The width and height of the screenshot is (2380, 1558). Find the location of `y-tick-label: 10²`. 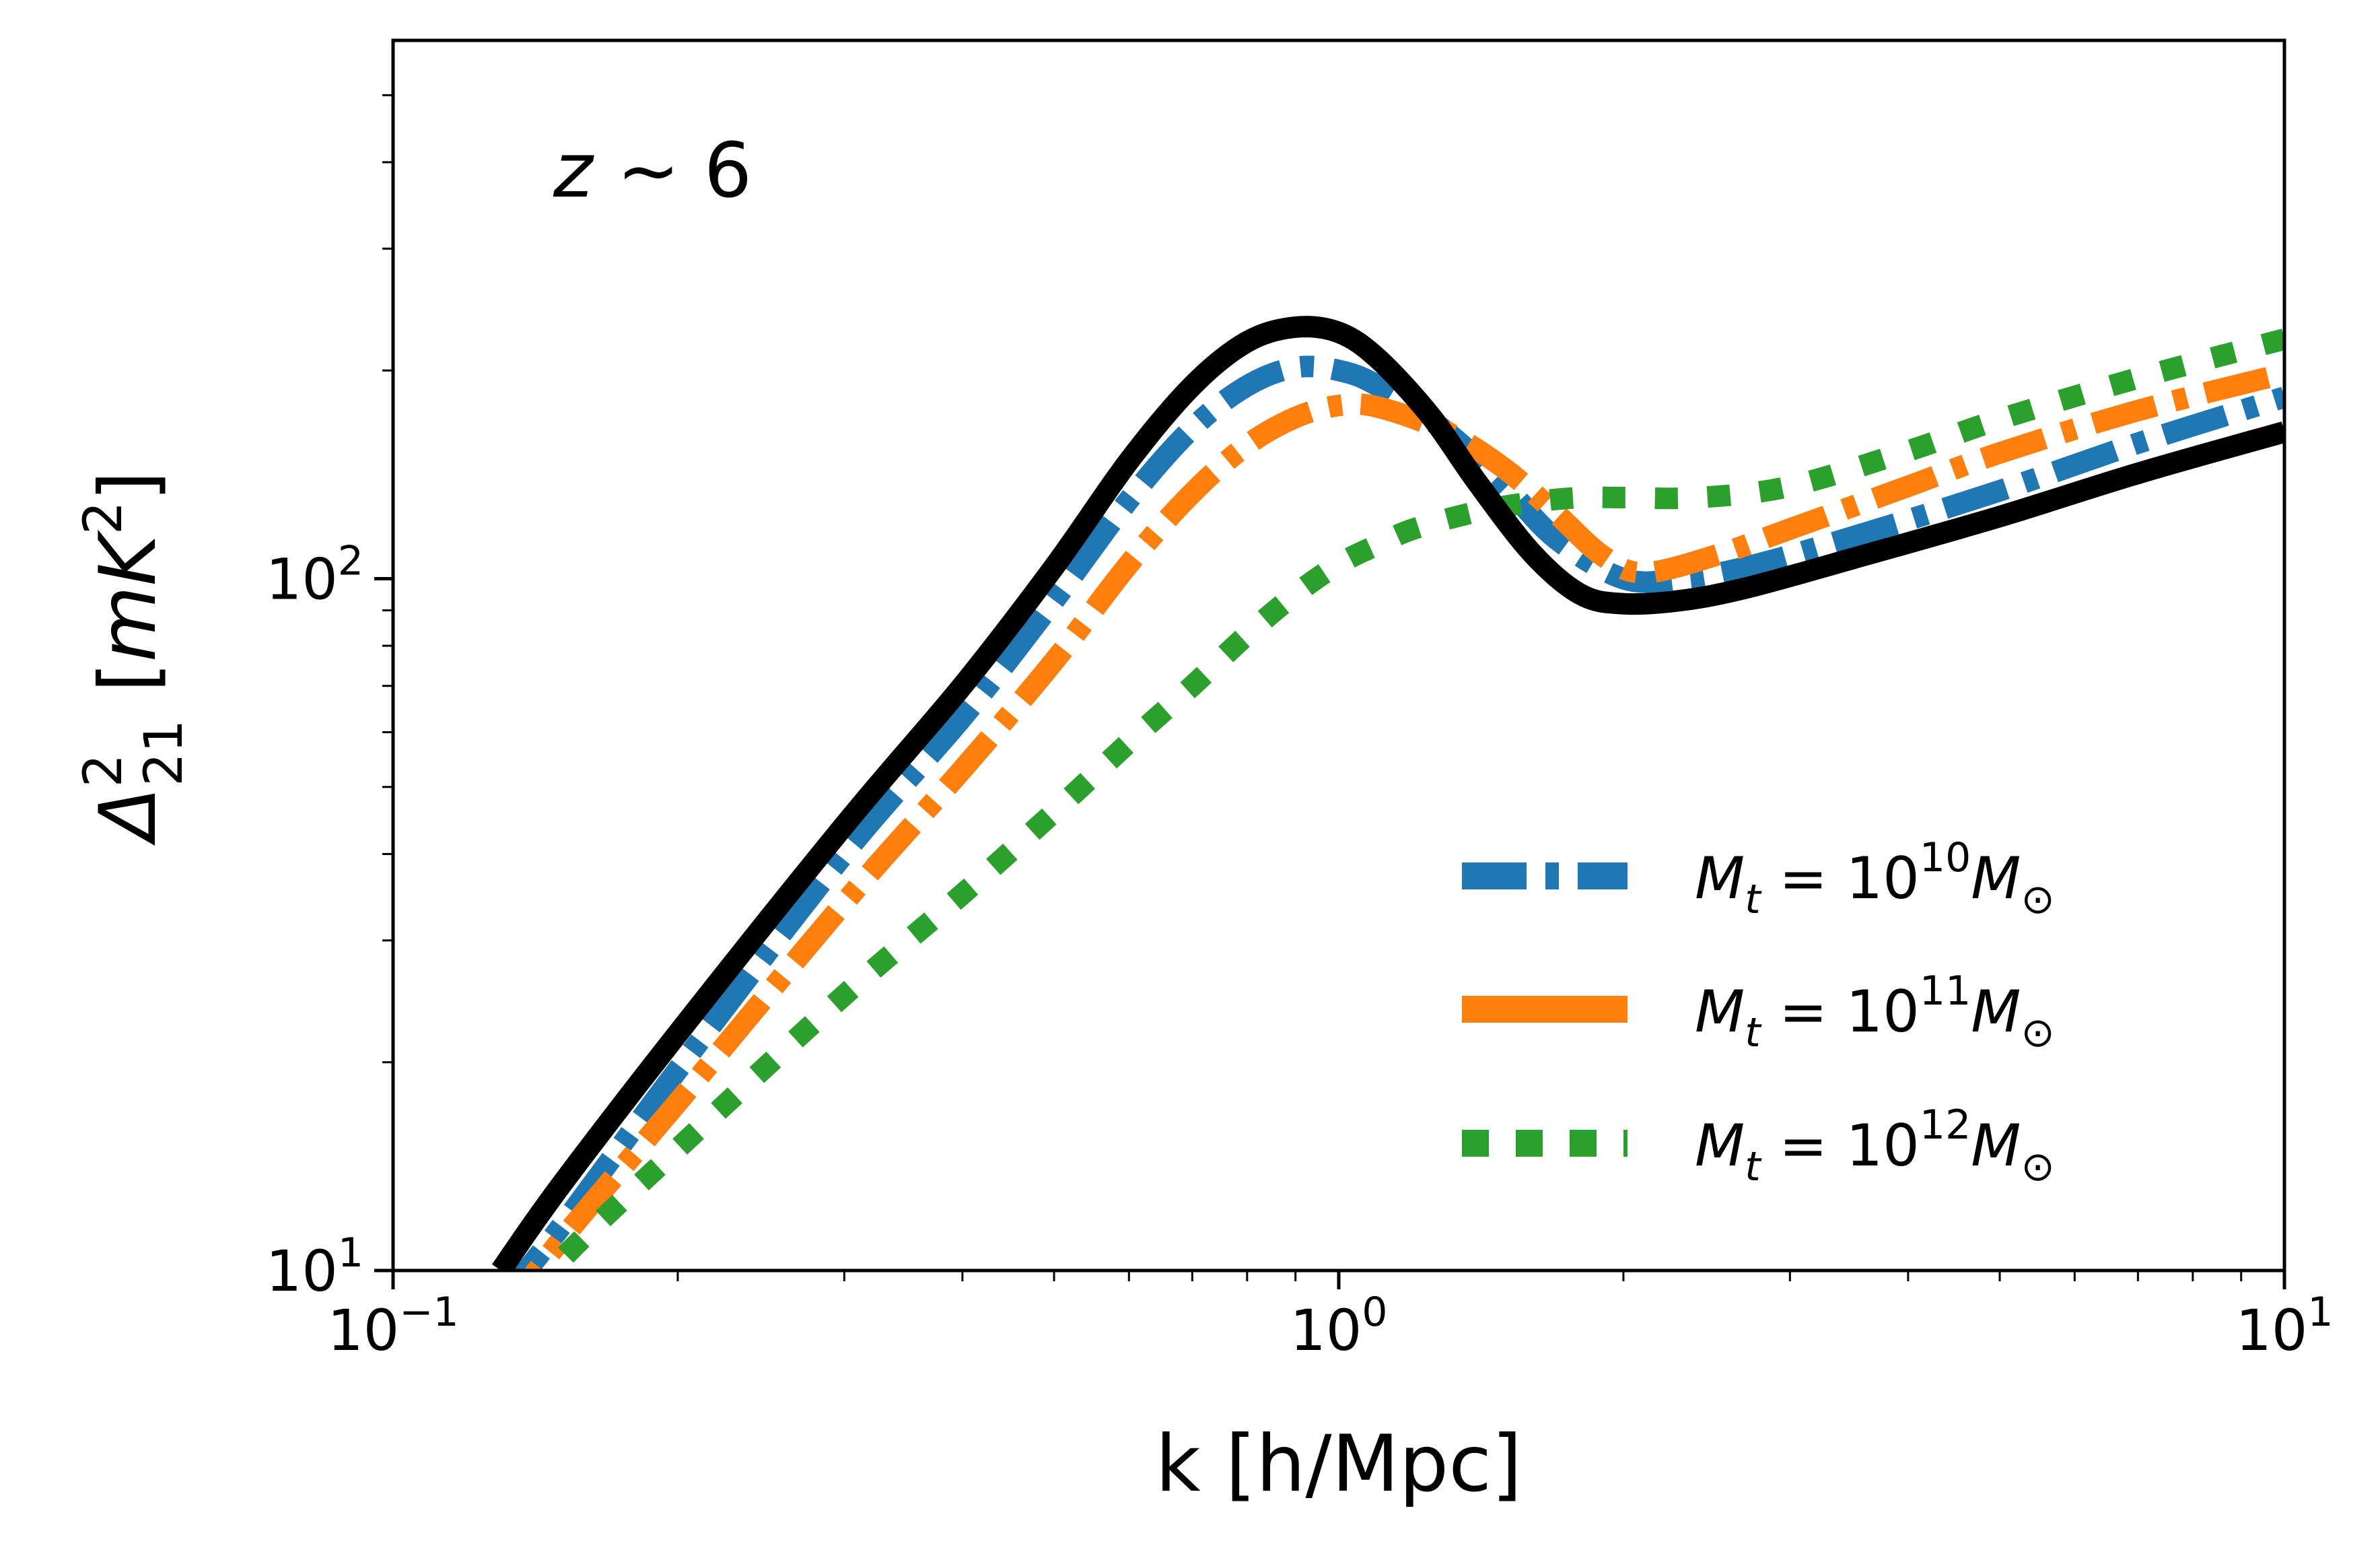

y-tick-label: 10² is located at coordinates (315, 575).